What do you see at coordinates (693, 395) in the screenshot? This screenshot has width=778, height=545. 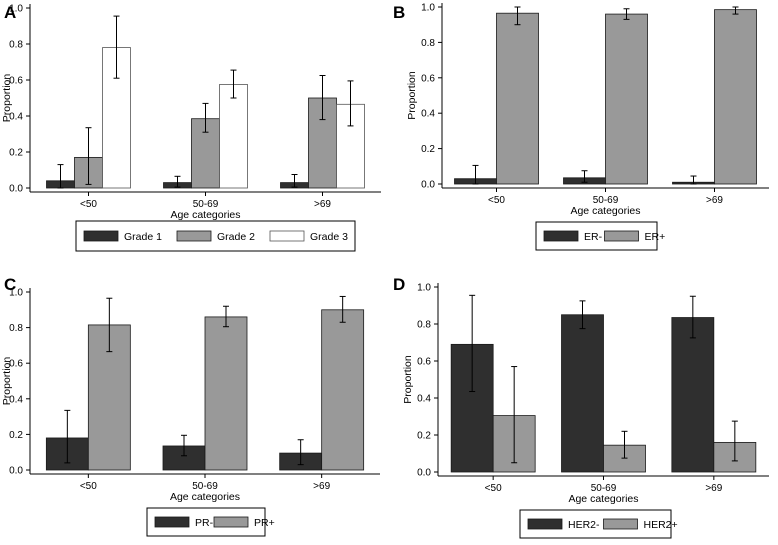 I see `bar-her2--2` at bounding box center [693, 395].